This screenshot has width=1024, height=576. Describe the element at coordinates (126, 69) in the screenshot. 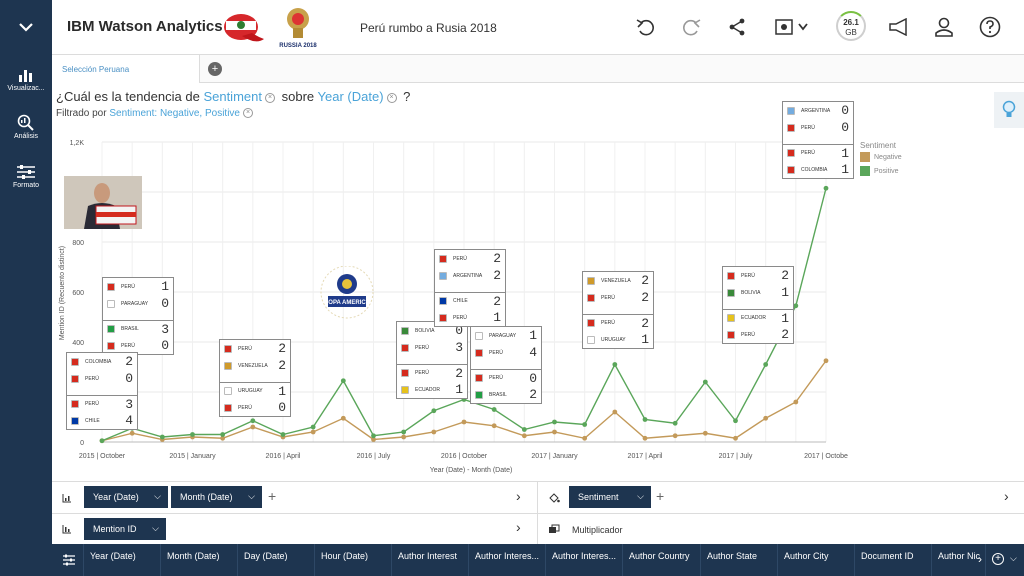

I see `tab-seleccion-peruana: Selección Peruana` at that location.